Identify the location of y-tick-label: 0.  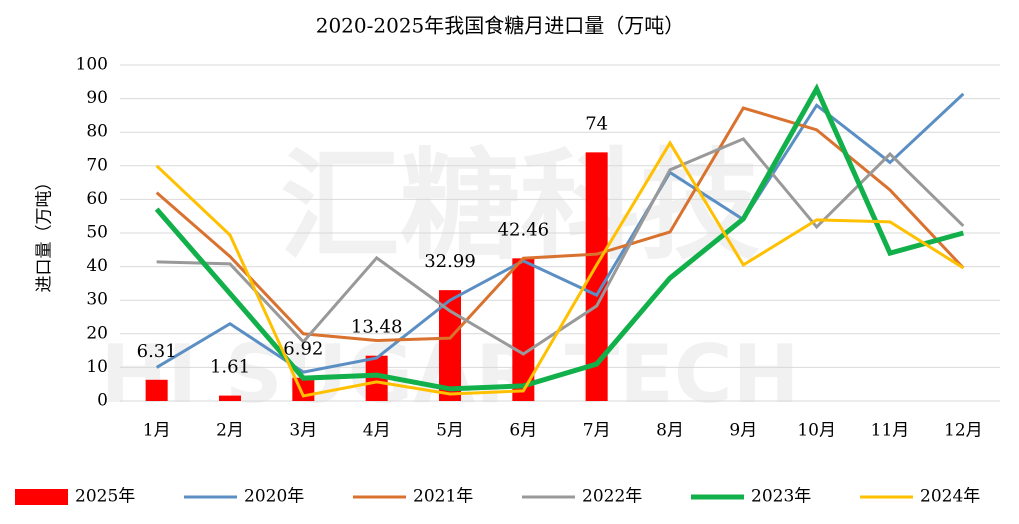
(102, 401).